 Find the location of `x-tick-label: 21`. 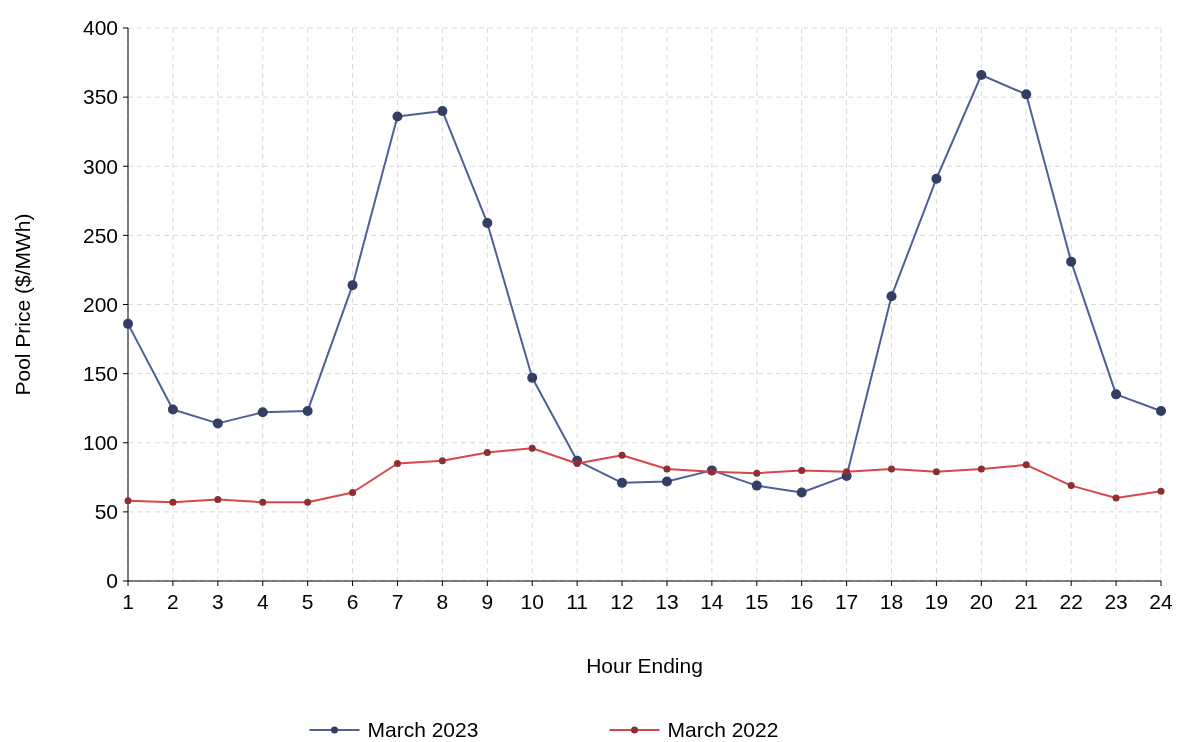

x-tick-label: 21 is located at coordinates (1026, 601).